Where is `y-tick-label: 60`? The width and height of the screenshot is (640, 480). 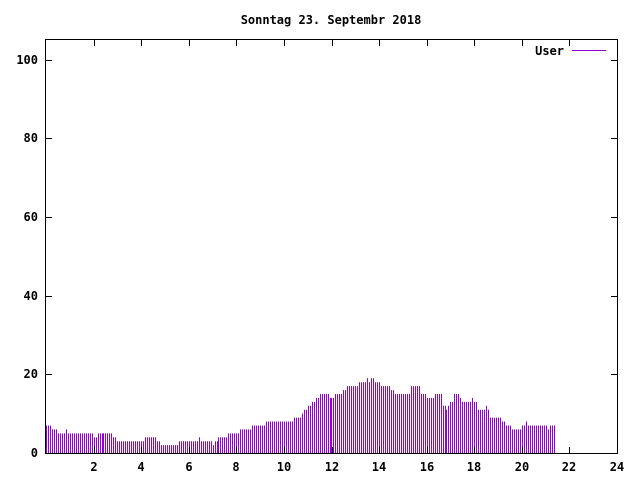
y-tick-label: 60 is located at coordinates (31, 217).